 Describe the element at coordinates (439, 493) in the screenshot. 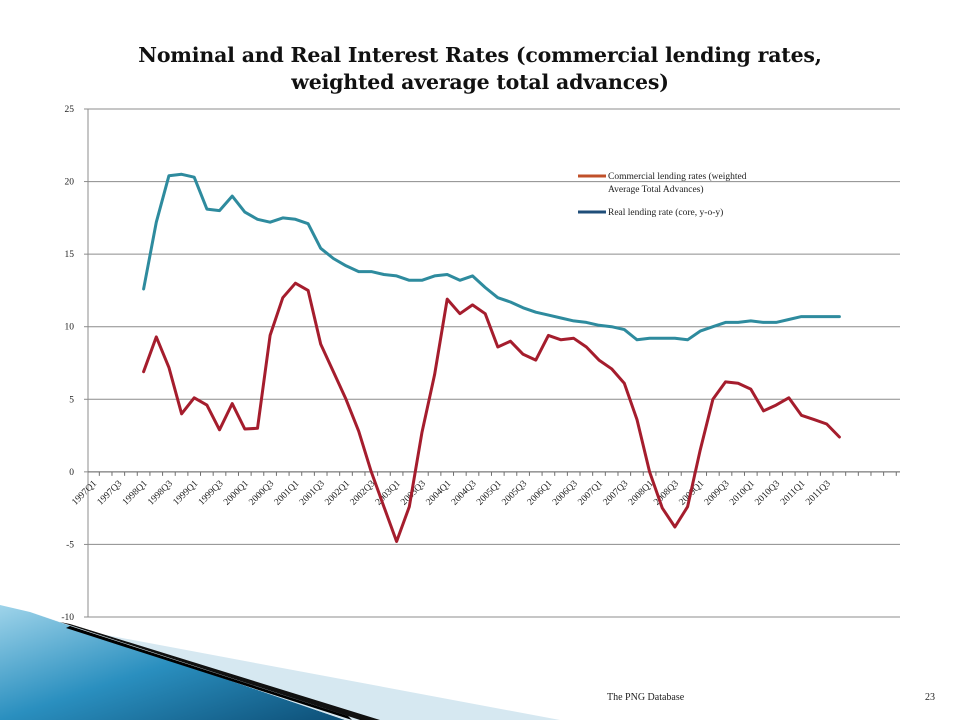

I see `x-tick-label: 2004Q1` at that location.